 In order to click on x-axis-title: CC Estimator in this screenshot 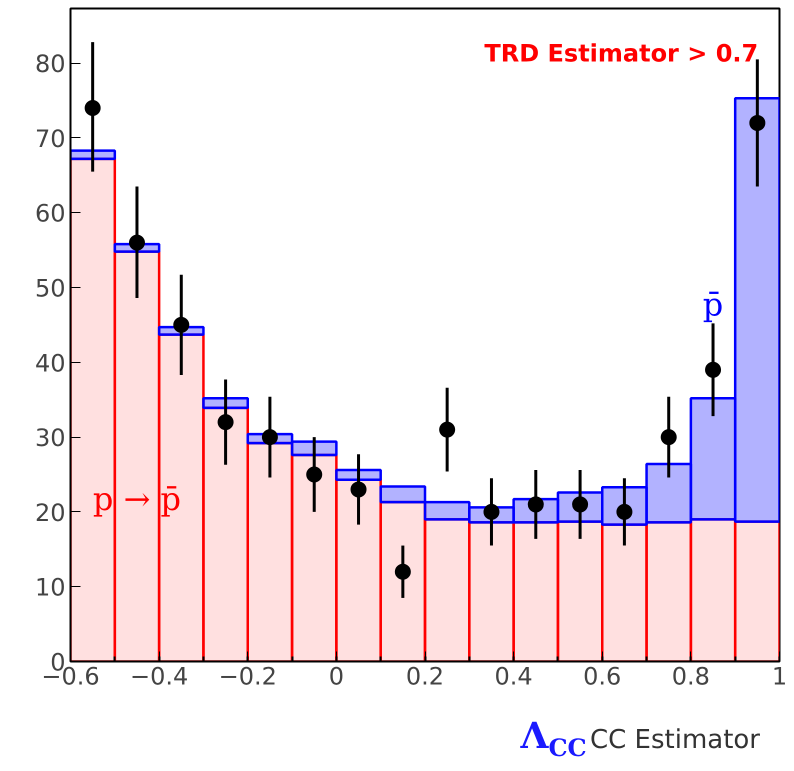, I will do `click(675, 740)`.